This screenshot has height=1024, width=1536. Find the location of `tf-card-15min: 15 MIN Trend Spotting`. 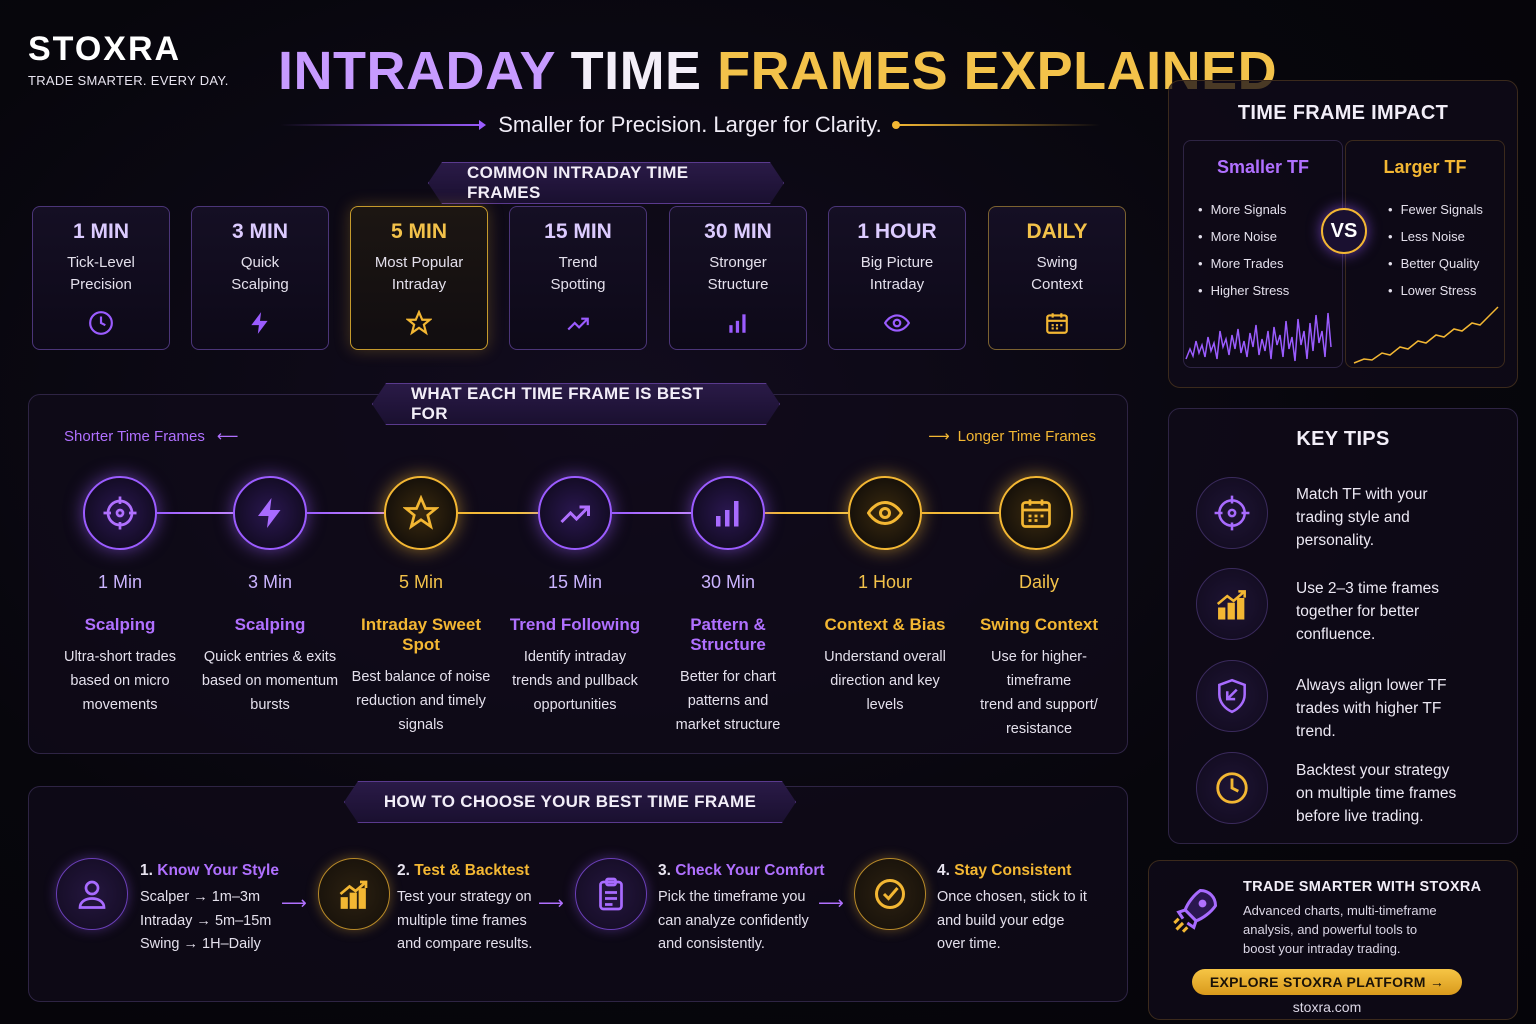

tf-card-15min: 15 MIN Trend Spotting is located at coordinates (578, 278).